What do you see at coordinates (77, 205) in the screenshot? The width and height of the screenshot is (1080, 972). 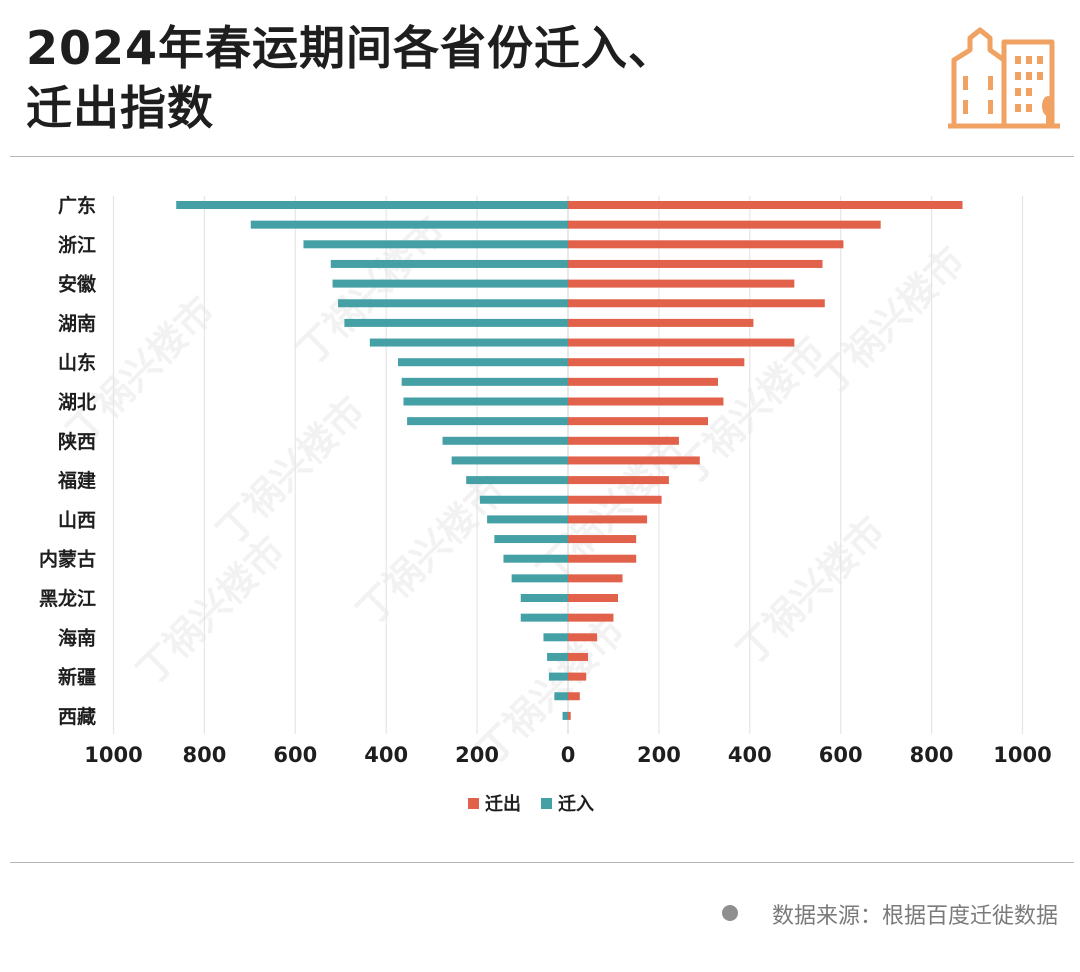 I see `category-label: 广东` at bounding box center [77, 205].